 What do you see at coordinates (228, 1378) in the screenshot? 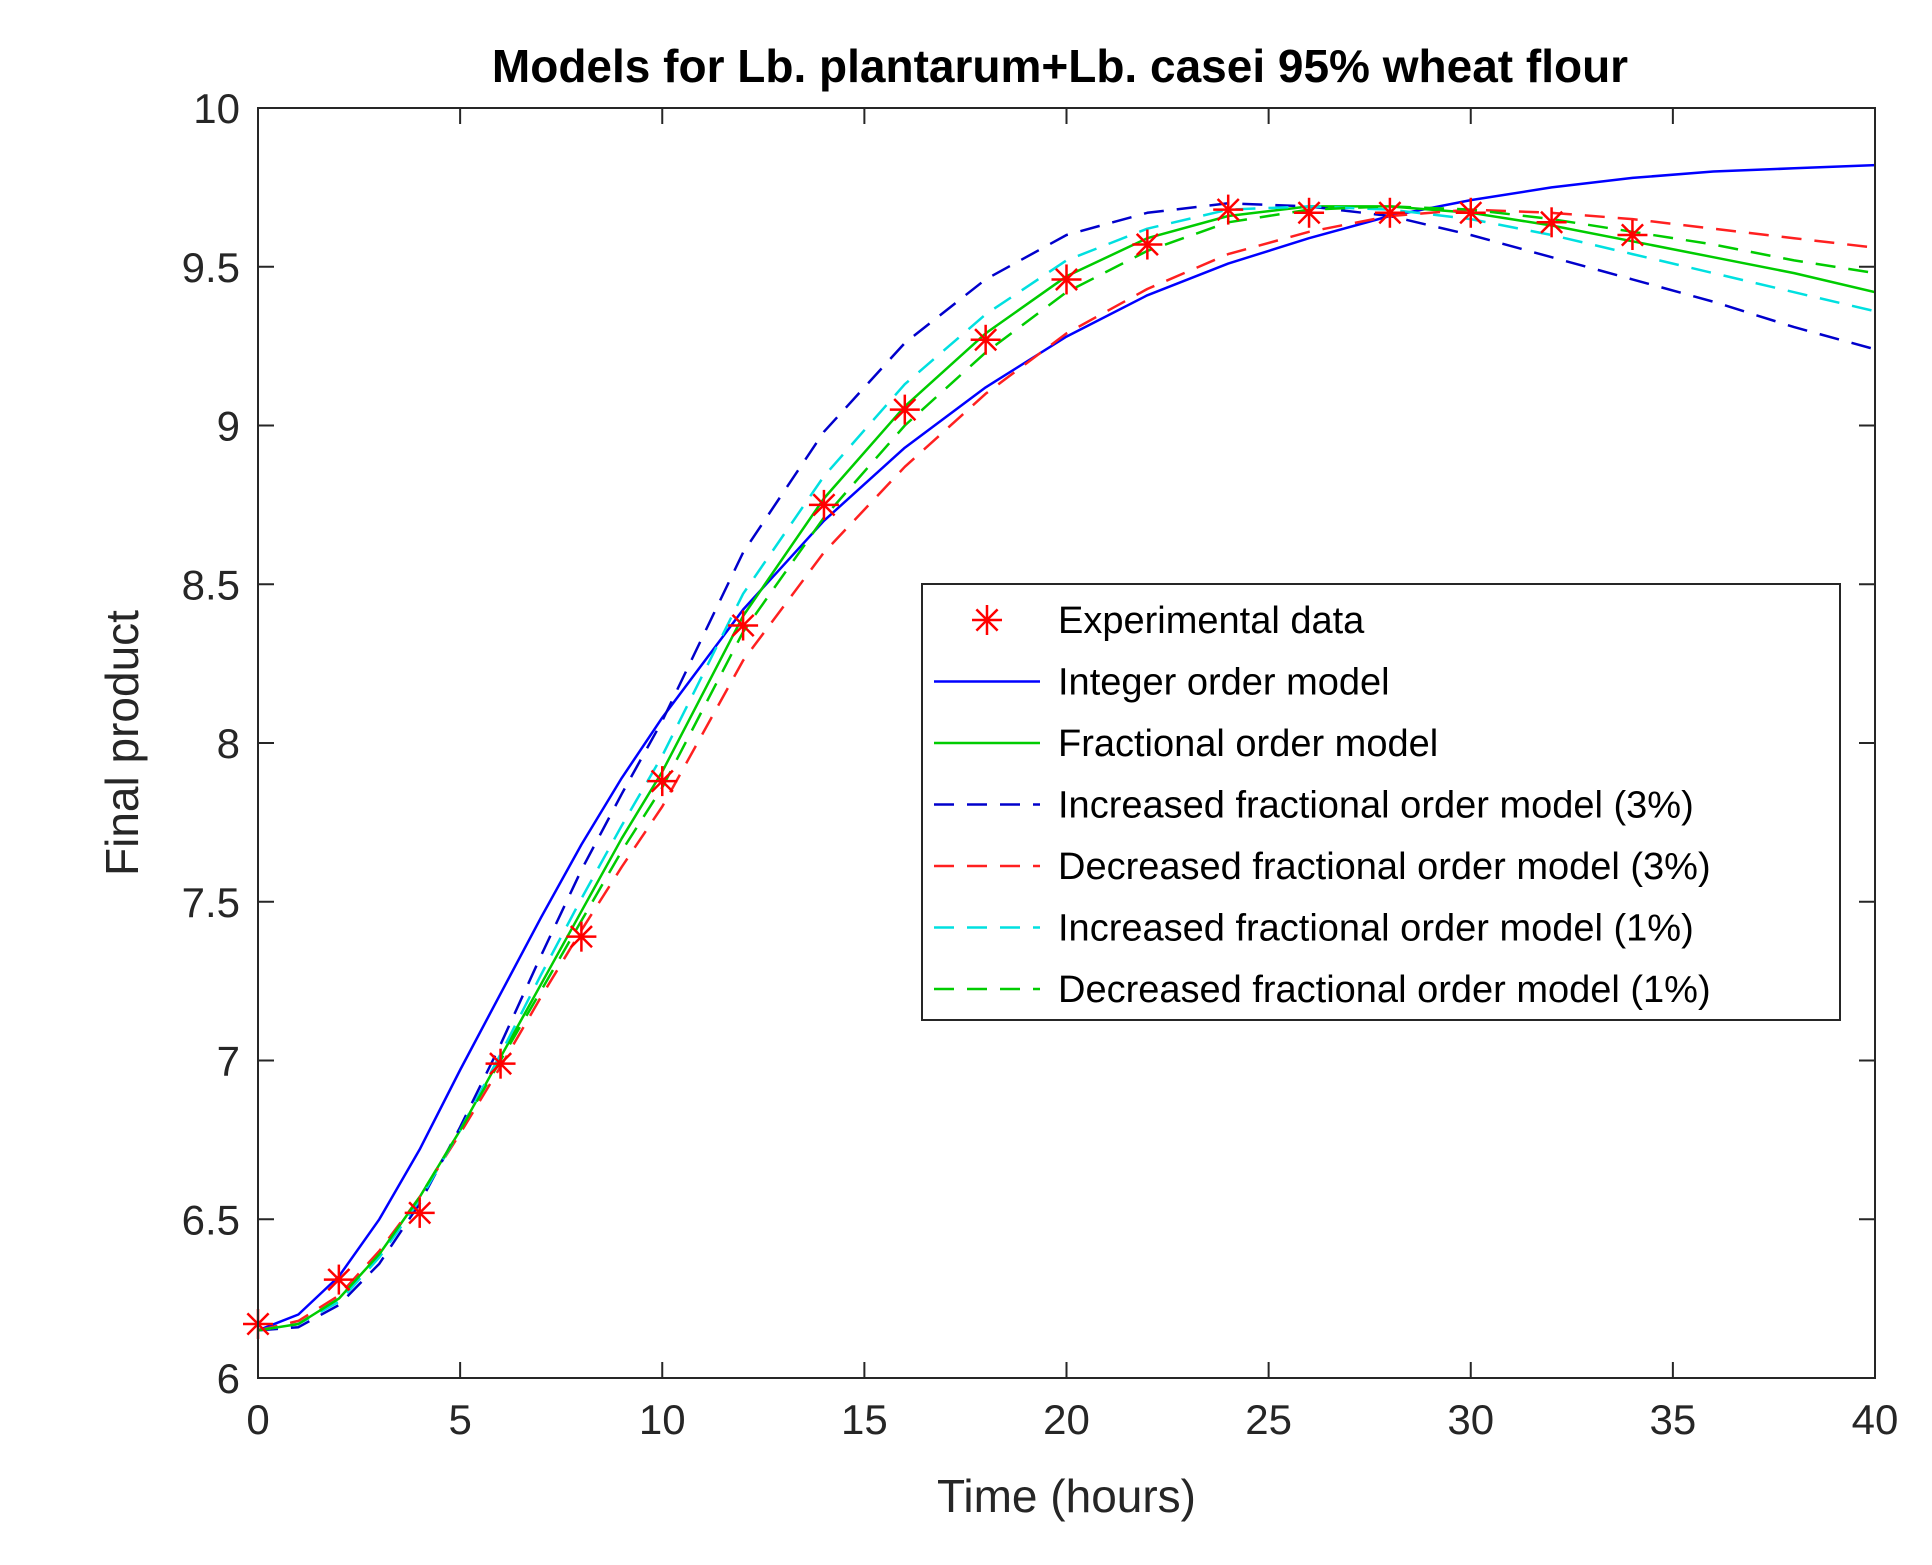
I see `y-tick-label: 6` at bounding box center [228, 1378].